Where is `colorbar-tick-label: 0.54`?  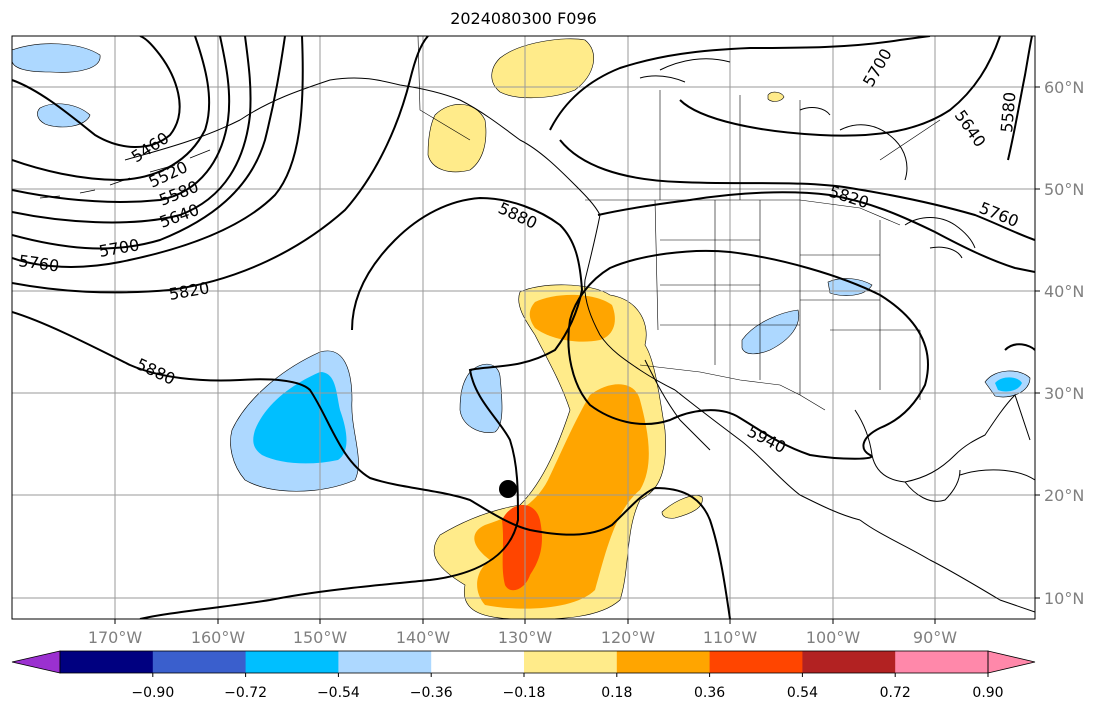 colorbar-tick-label: 0.54 is located at coordinates (802, 693).